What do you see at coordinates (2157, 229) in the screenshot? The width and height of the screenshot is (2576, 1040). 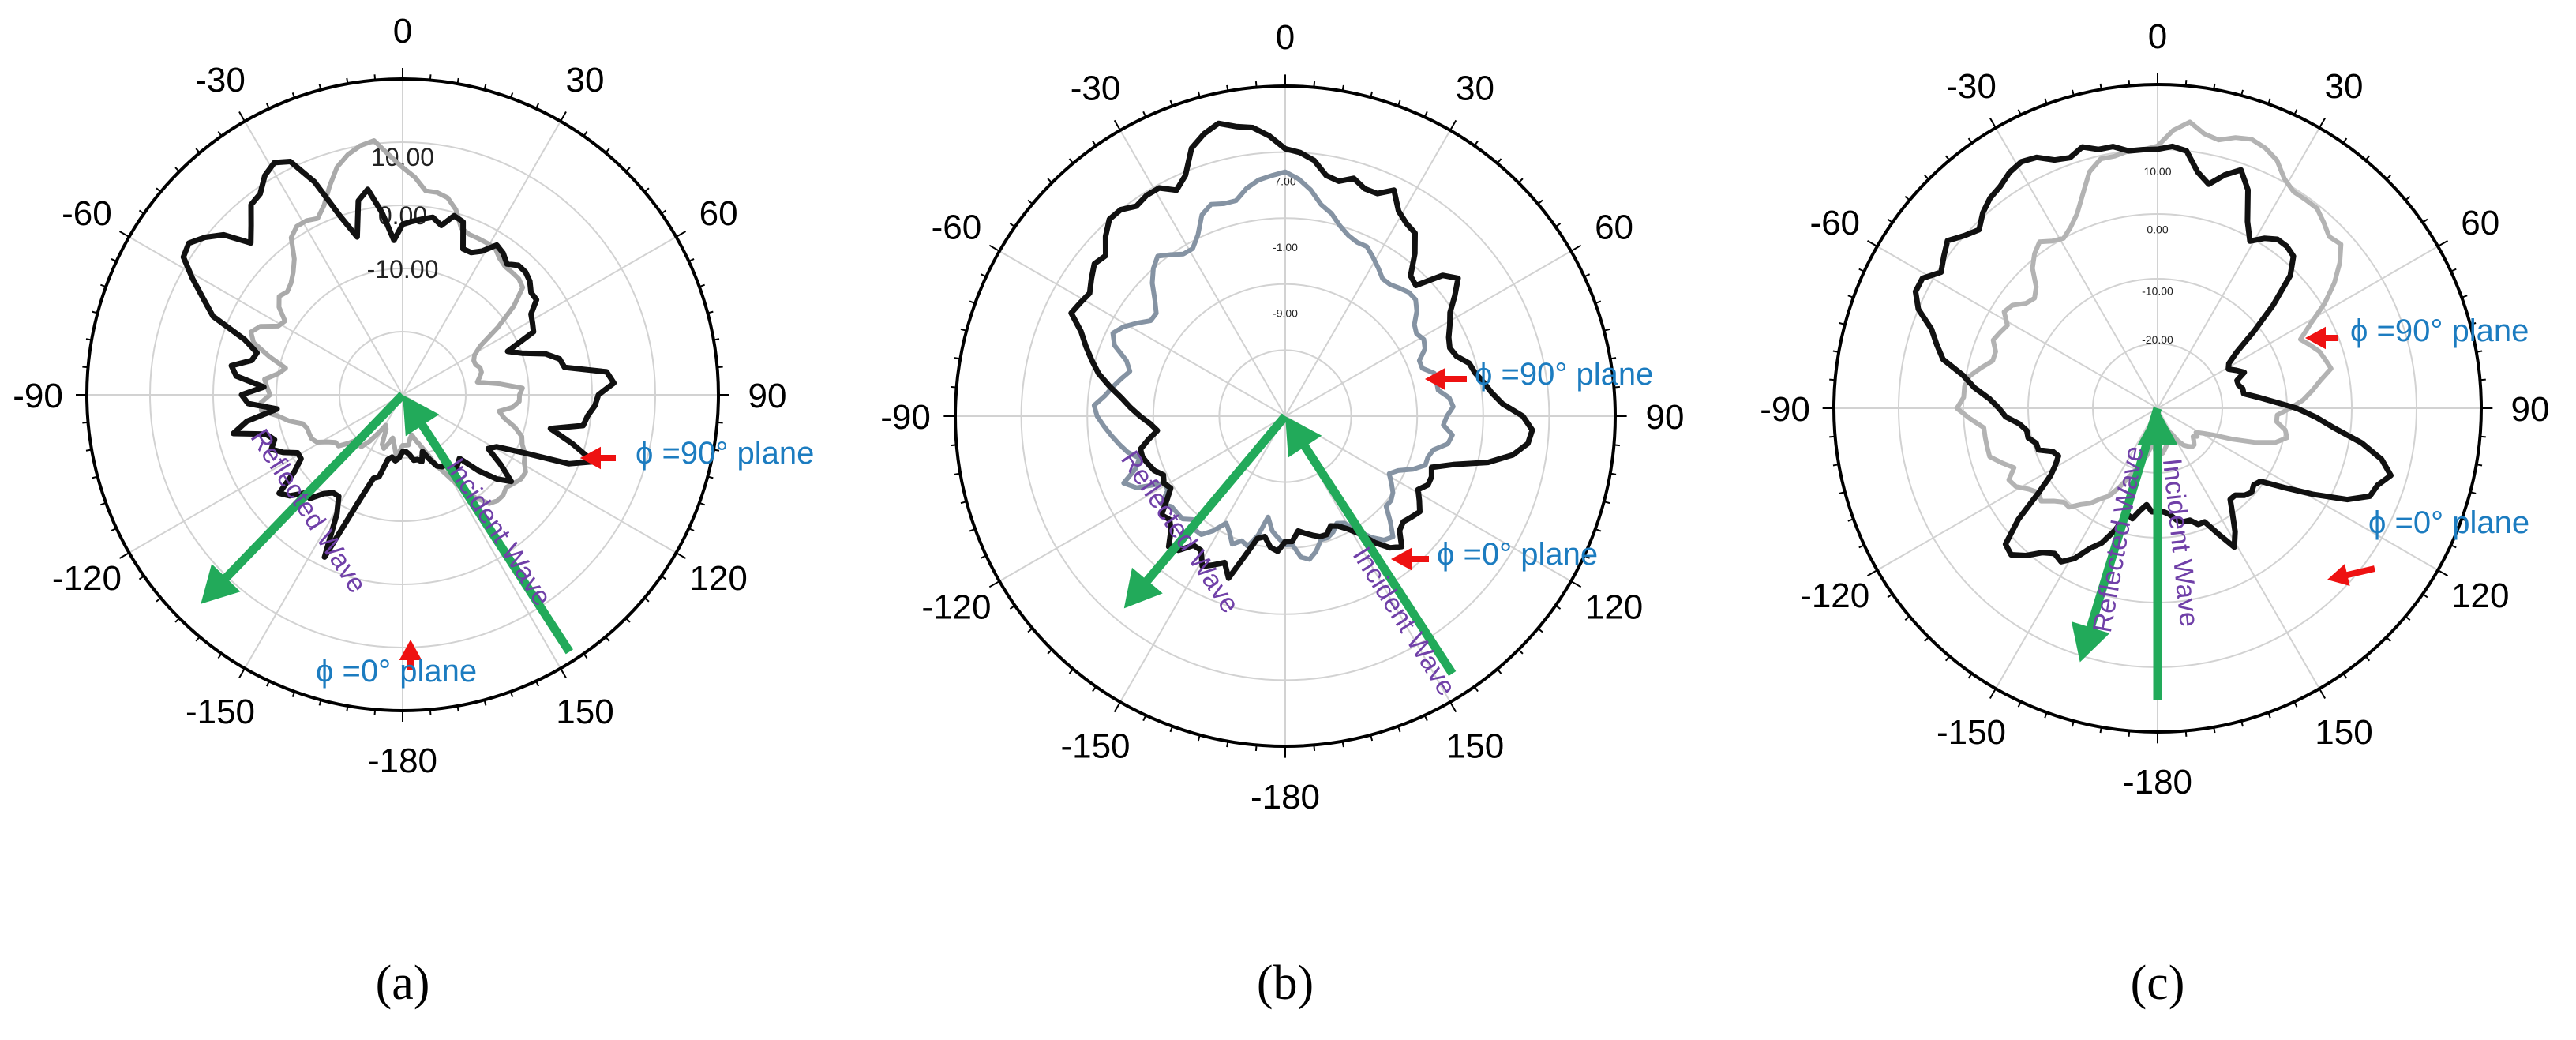 I see `radial-tick-label: 0.00` at bounding box center [2157, 229].